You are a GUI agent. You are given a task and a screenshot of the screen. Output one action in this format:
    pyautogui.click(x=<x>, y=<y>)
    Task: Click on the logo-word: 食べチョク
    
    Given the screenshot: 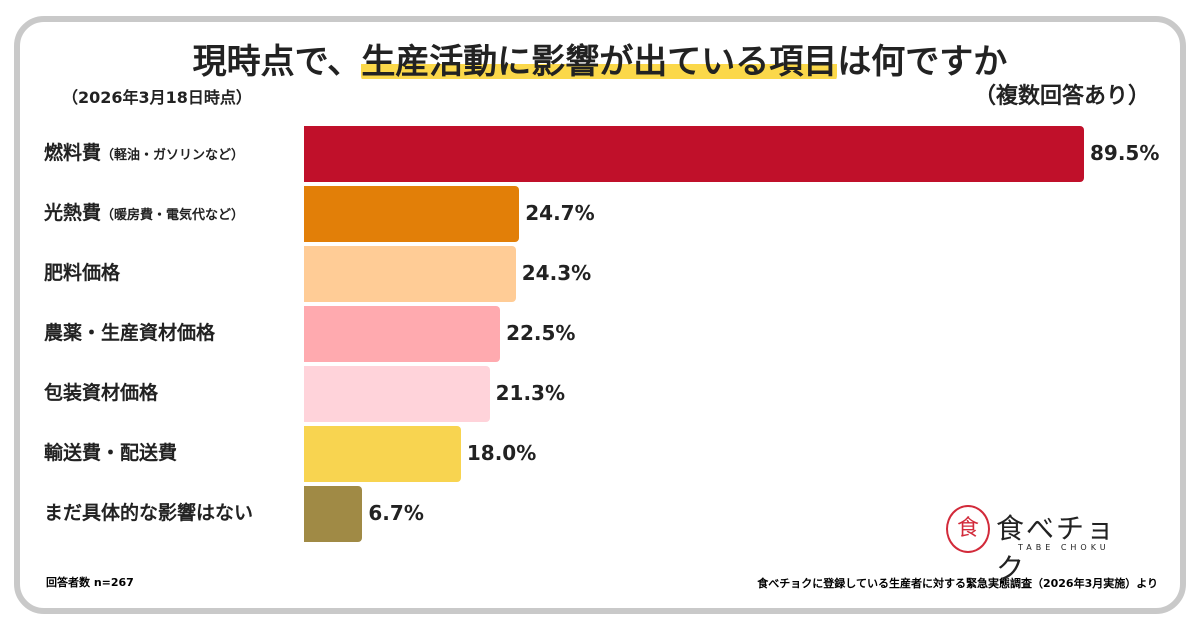 What is the action you would take?
    pyautogui.click(x=1056, y=548)
    